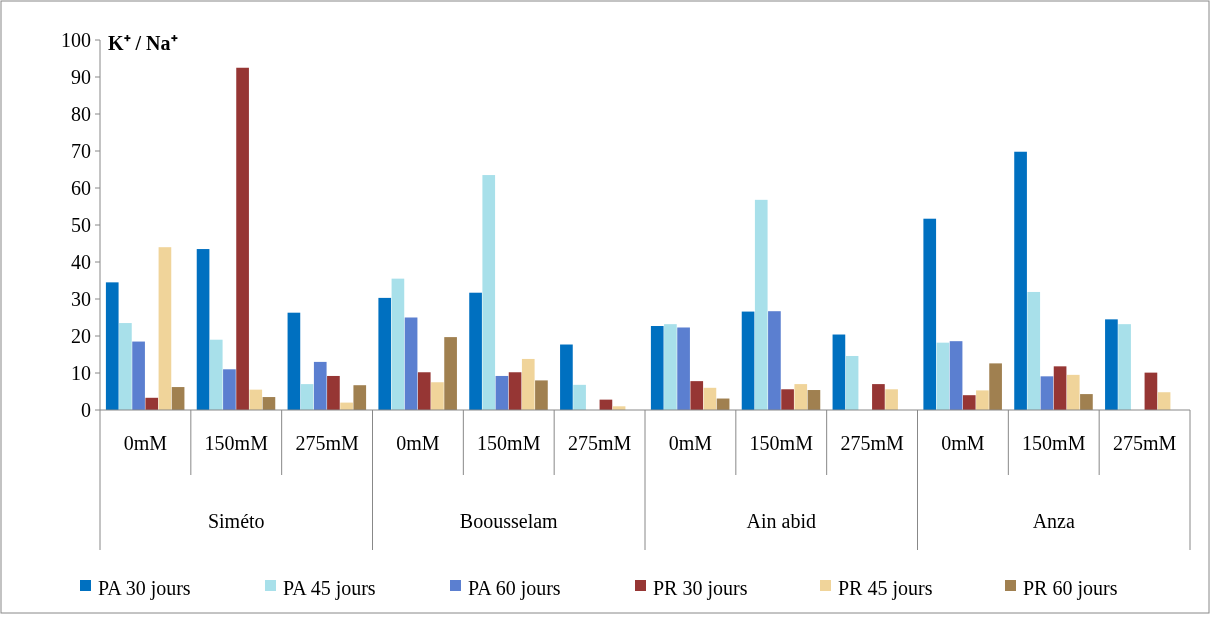 The image size is (1220, 618). I want to click on text: Anza, so click(1053, 521).